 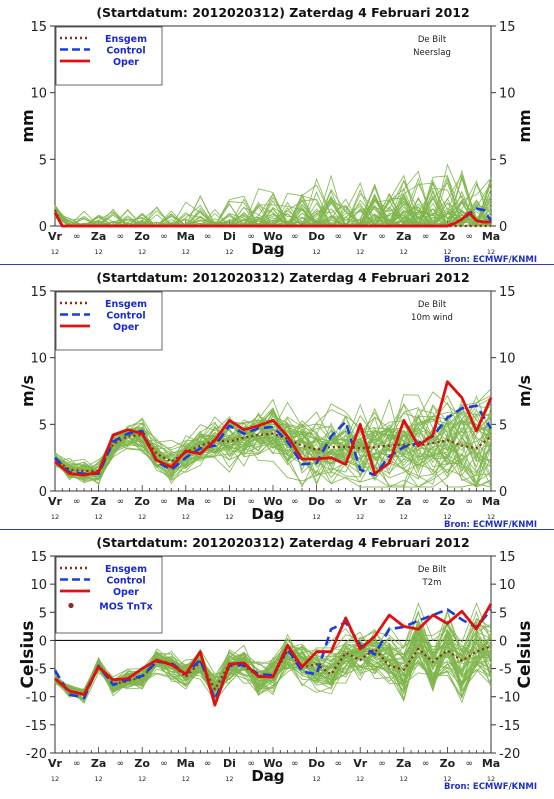 What do you see at coordinates (38, 359) in the screenshot?
I see `y-tick-label-left: 10` at bounding box center [38, 359].